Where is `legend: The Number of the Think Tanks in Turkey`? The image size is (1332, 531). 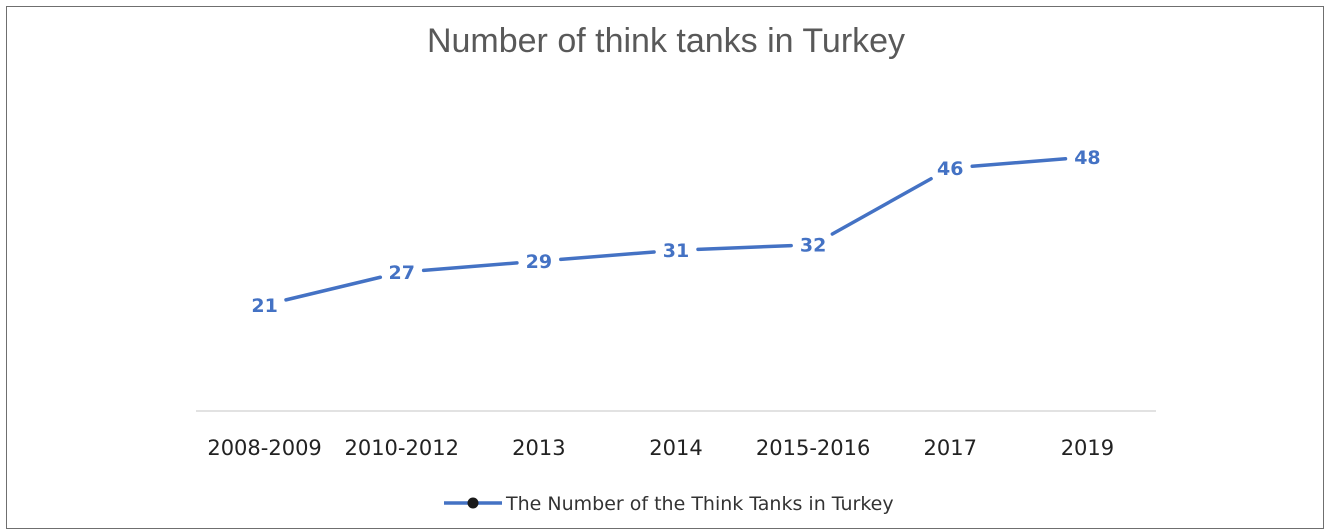
legend: The Number of the Think Tanks in Turkey is located at coordinates (669, 504).